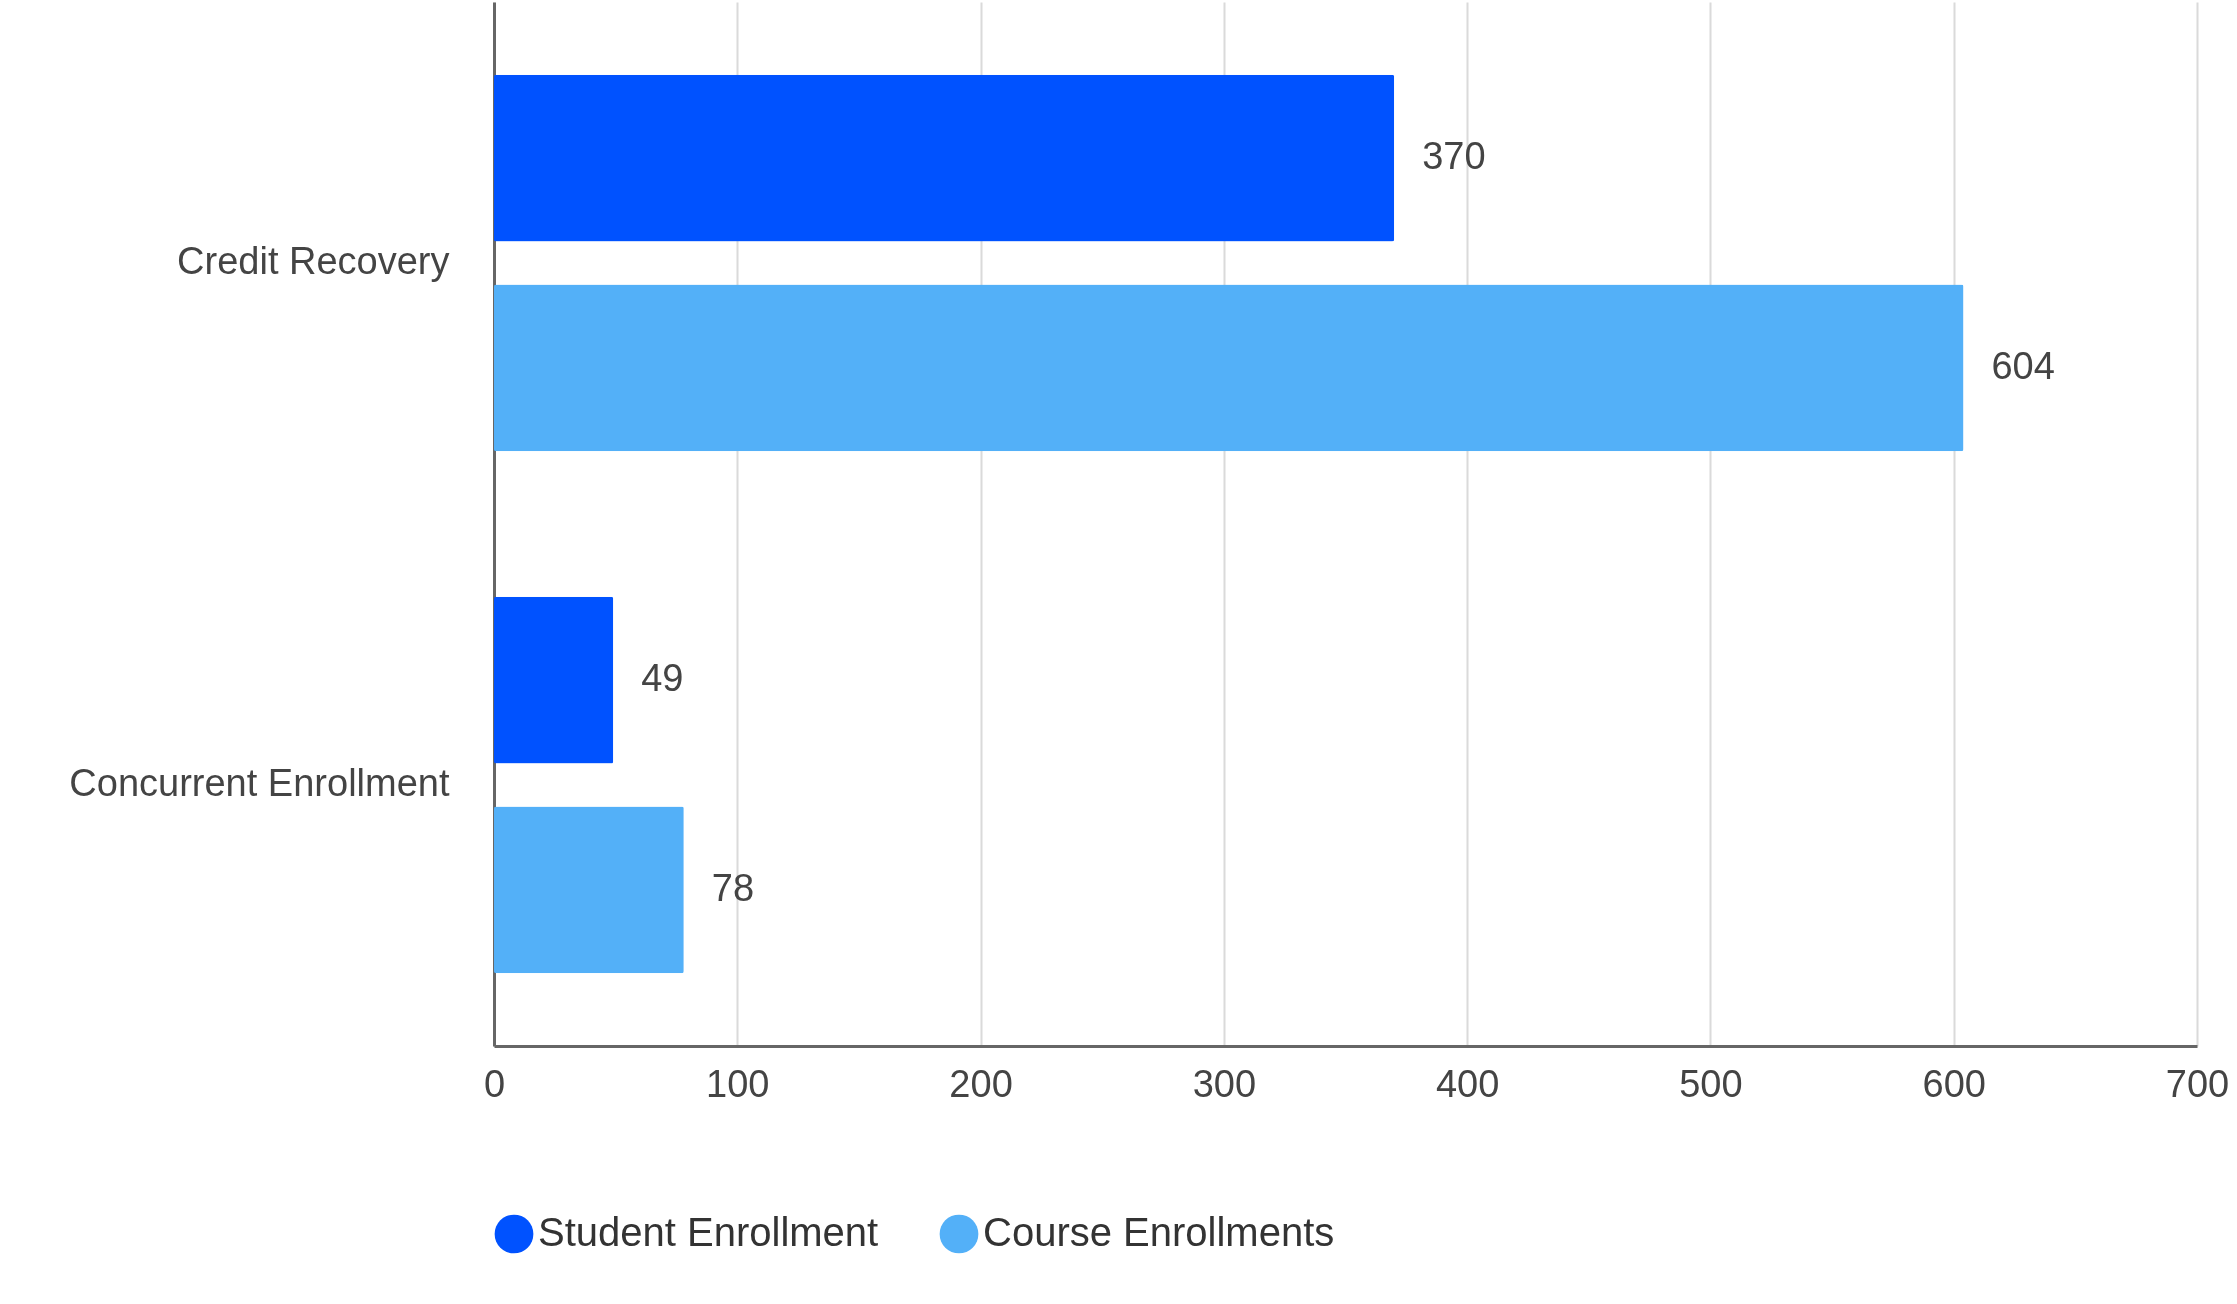 This screenshot has height=1304, width=2237. I want to click on y-tick-label: Concurrent Enrollment, so click(259, 783).